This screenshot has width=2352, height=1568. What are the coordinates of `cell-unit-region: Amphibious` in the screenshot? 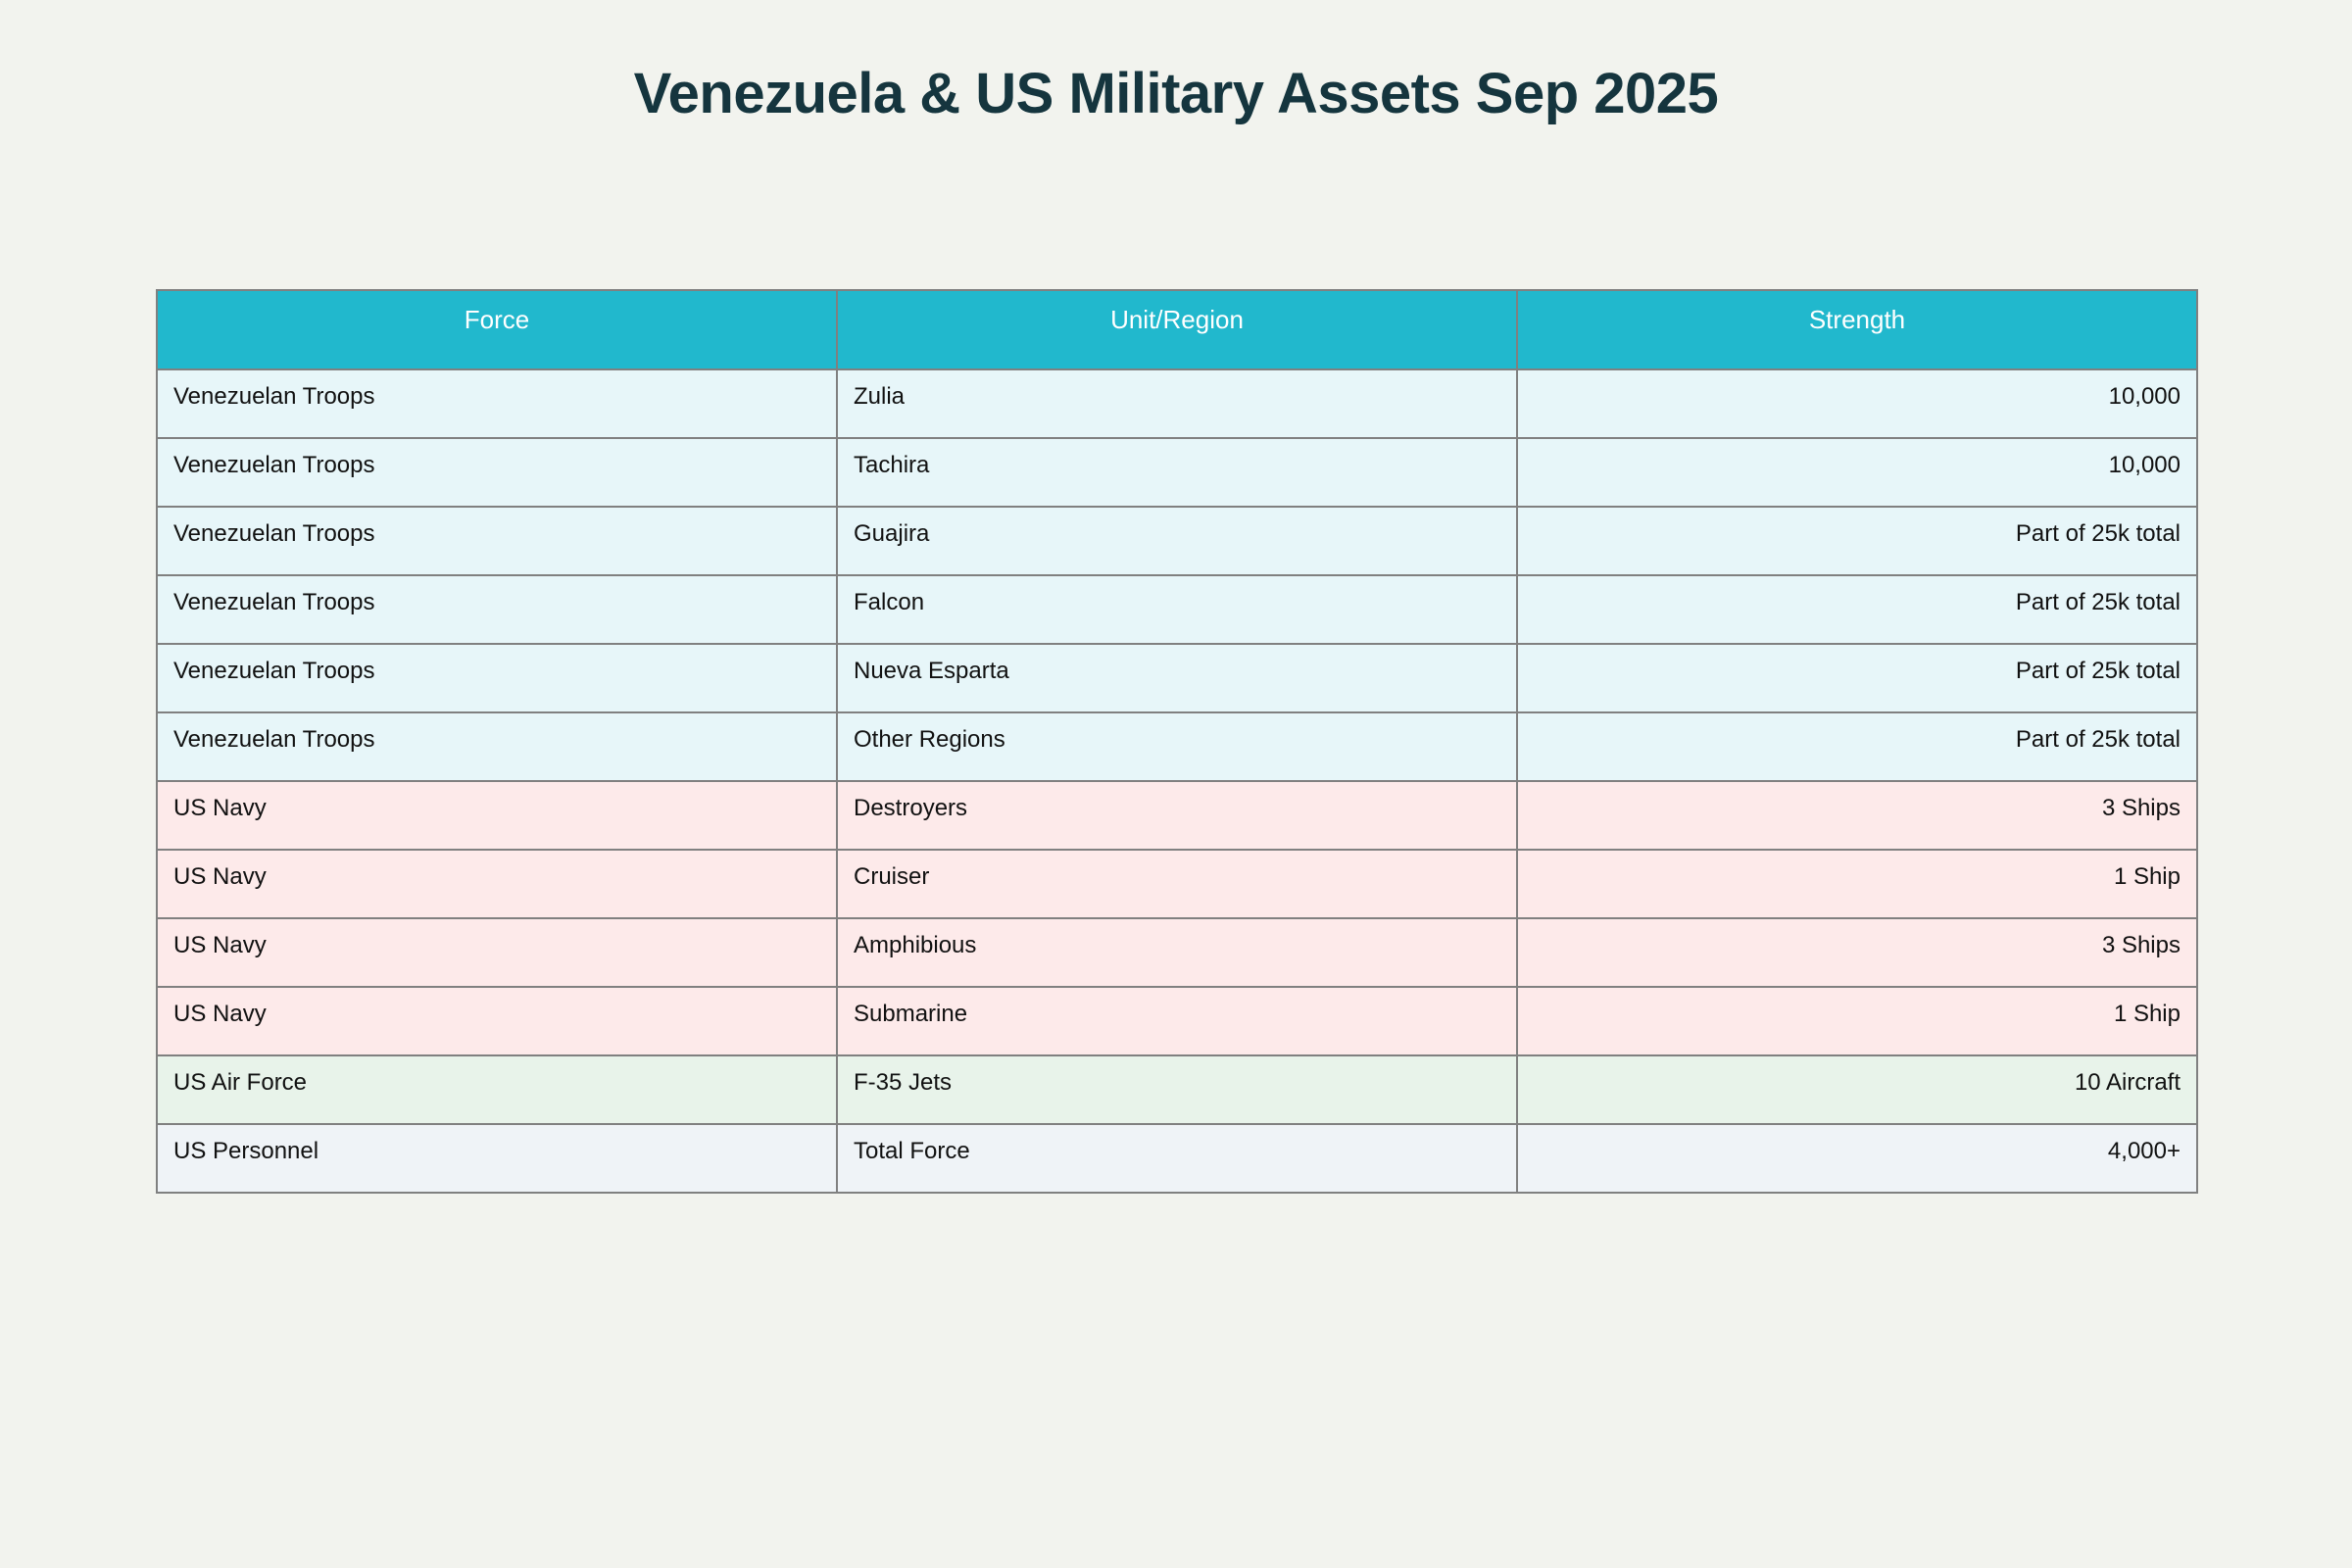 It's located at (1177, 952).